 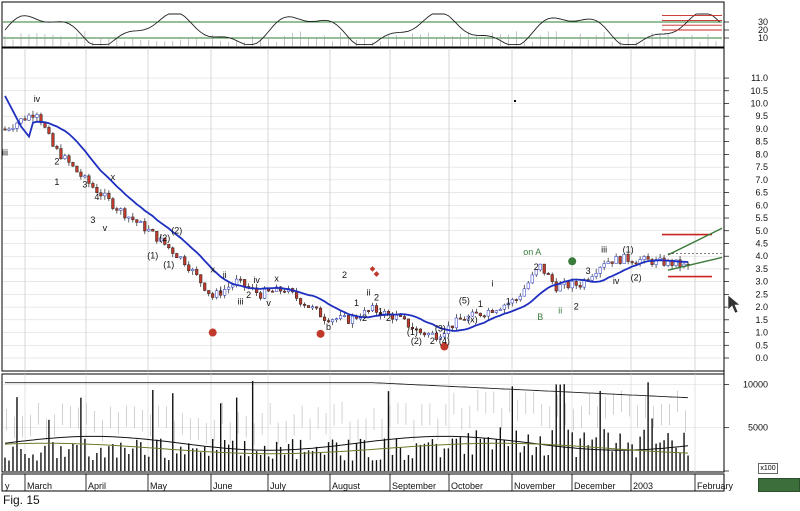 I want to click on corner-button, so click(x=779, y=485).